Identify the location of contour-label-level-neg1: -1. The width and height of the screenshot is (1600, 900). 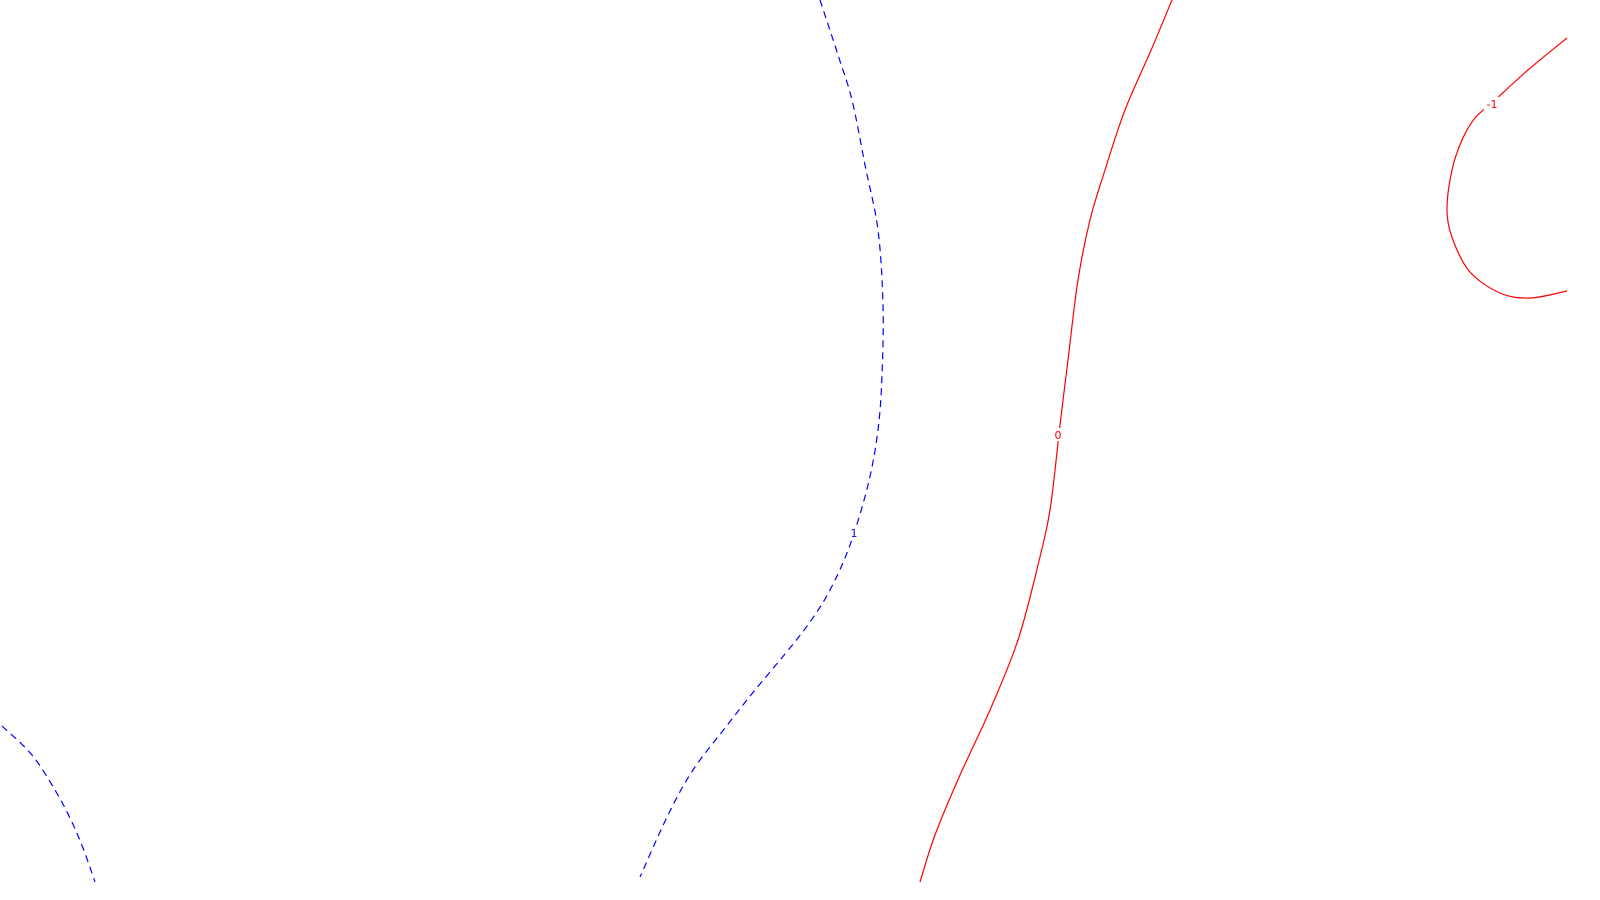
(1492, 104).